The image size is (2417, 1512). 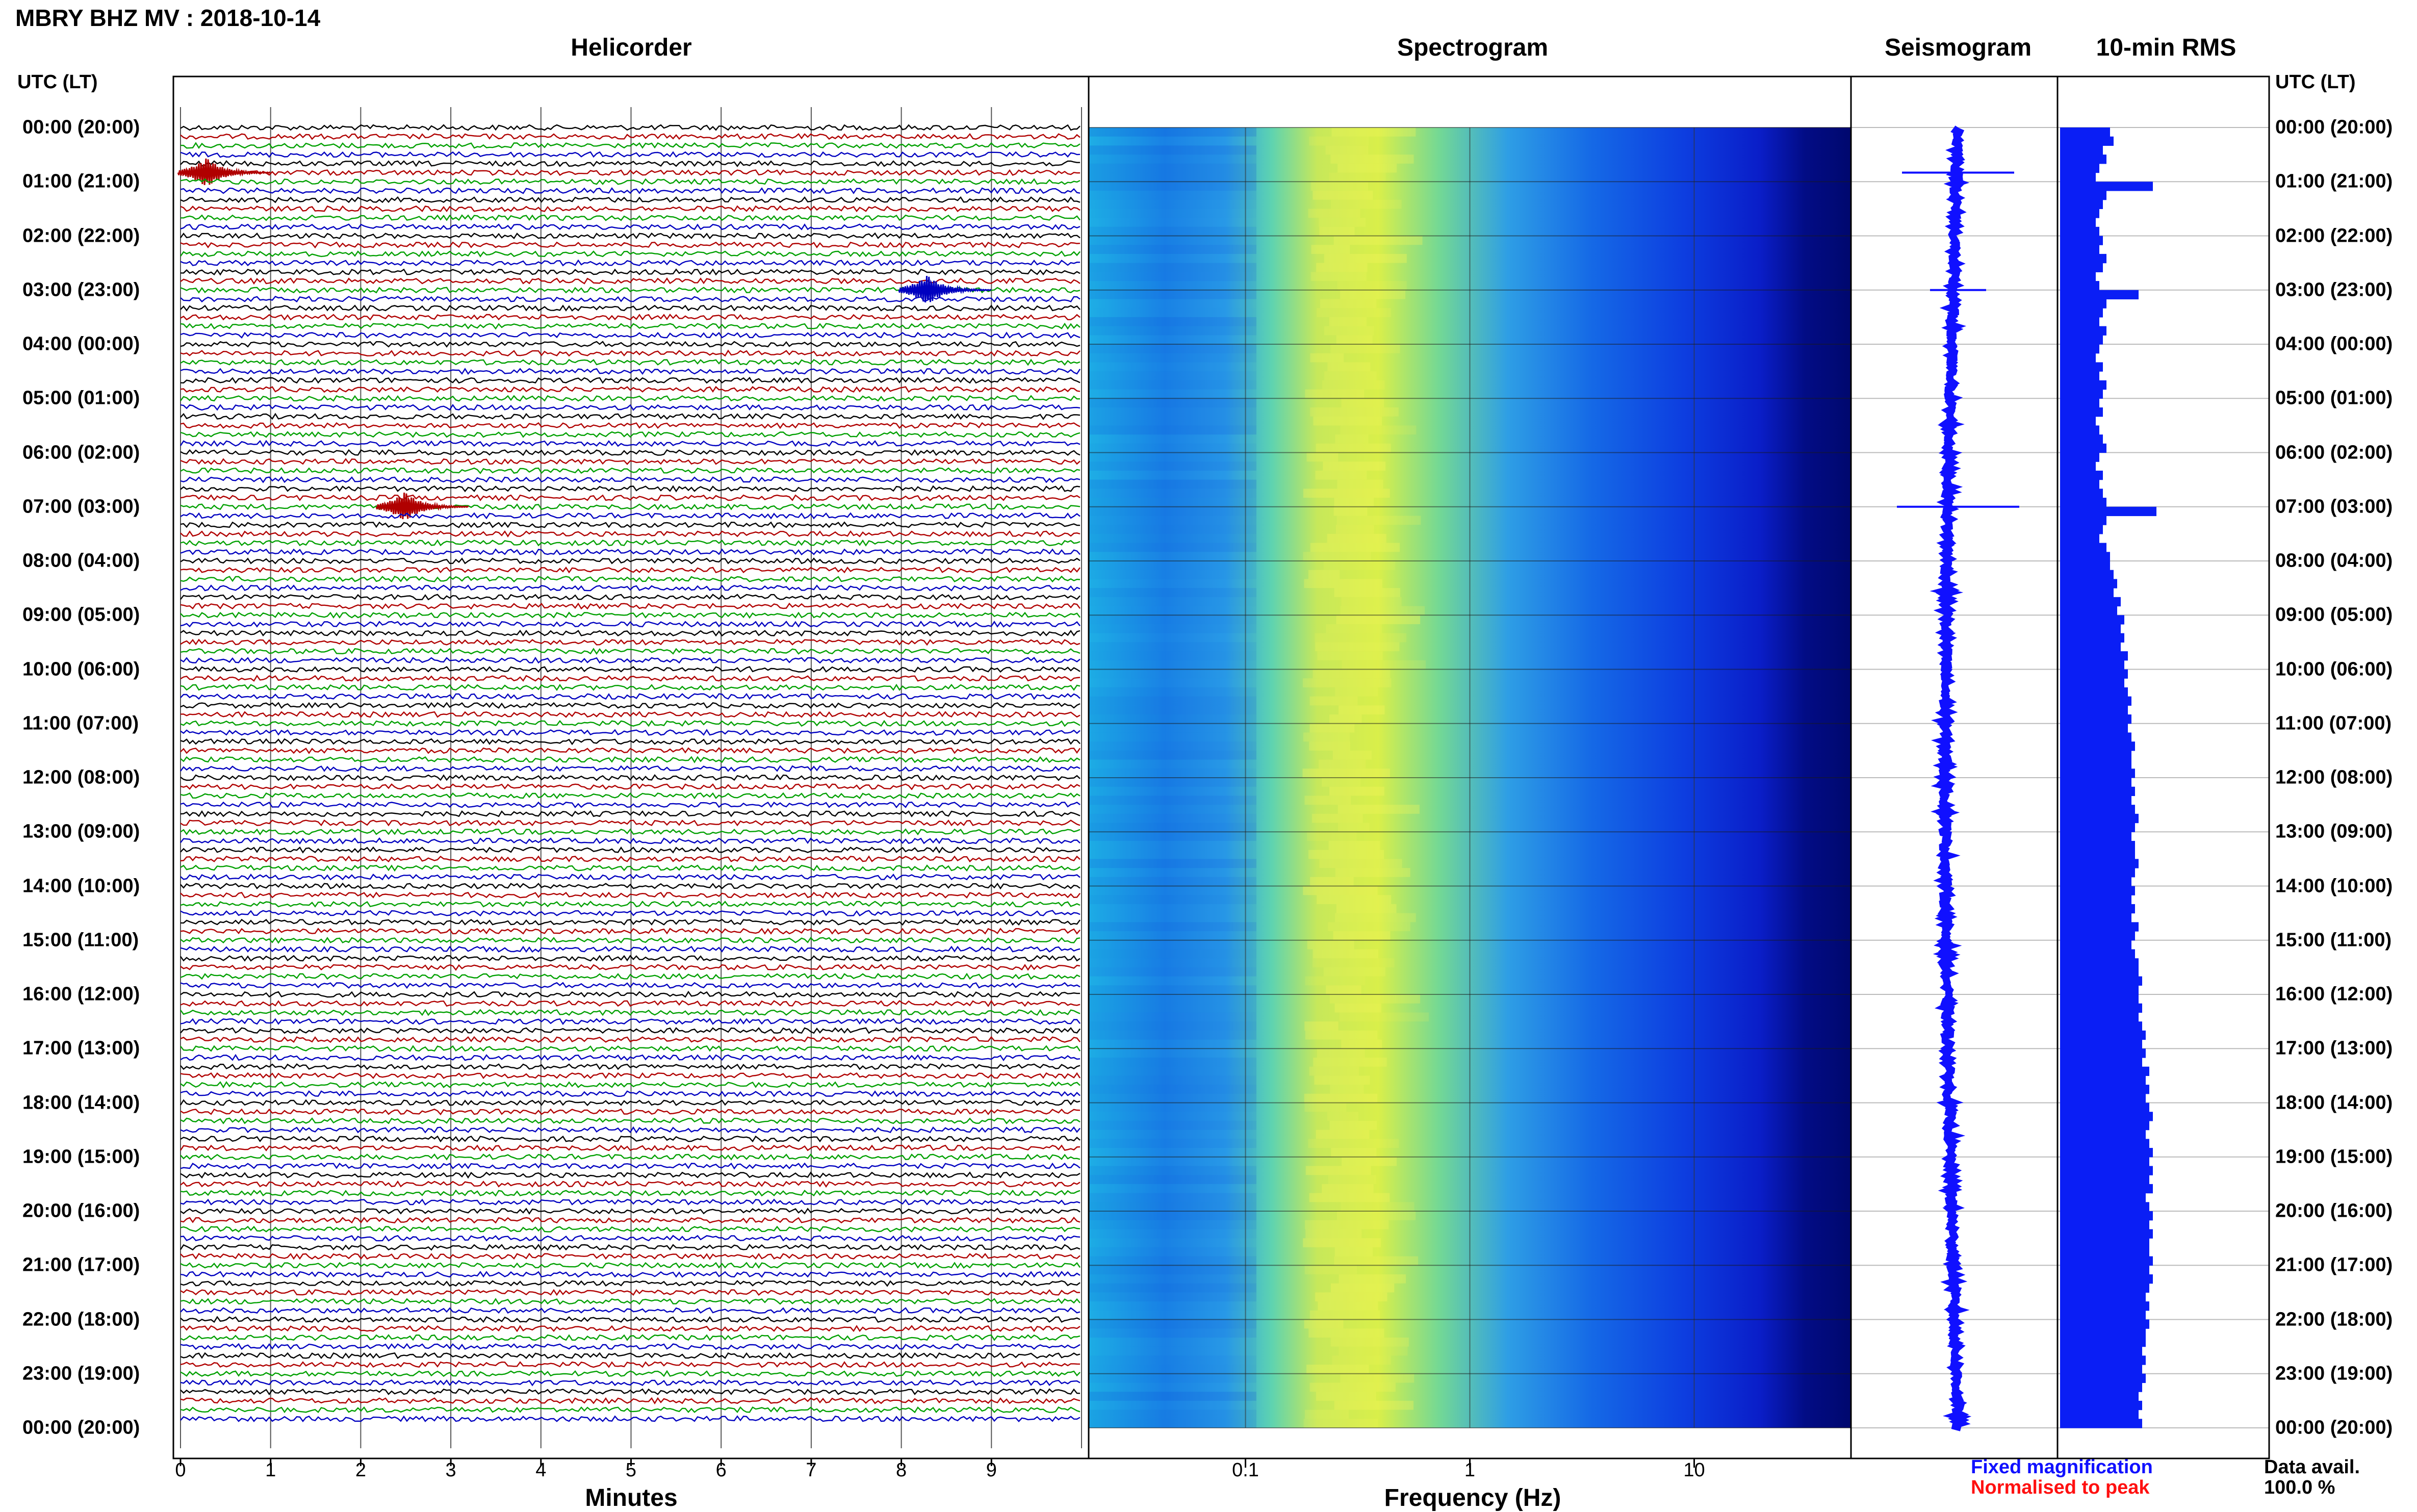 I want to click on spectrogram-title: Spectrogram, so click(x=1473, y=47).